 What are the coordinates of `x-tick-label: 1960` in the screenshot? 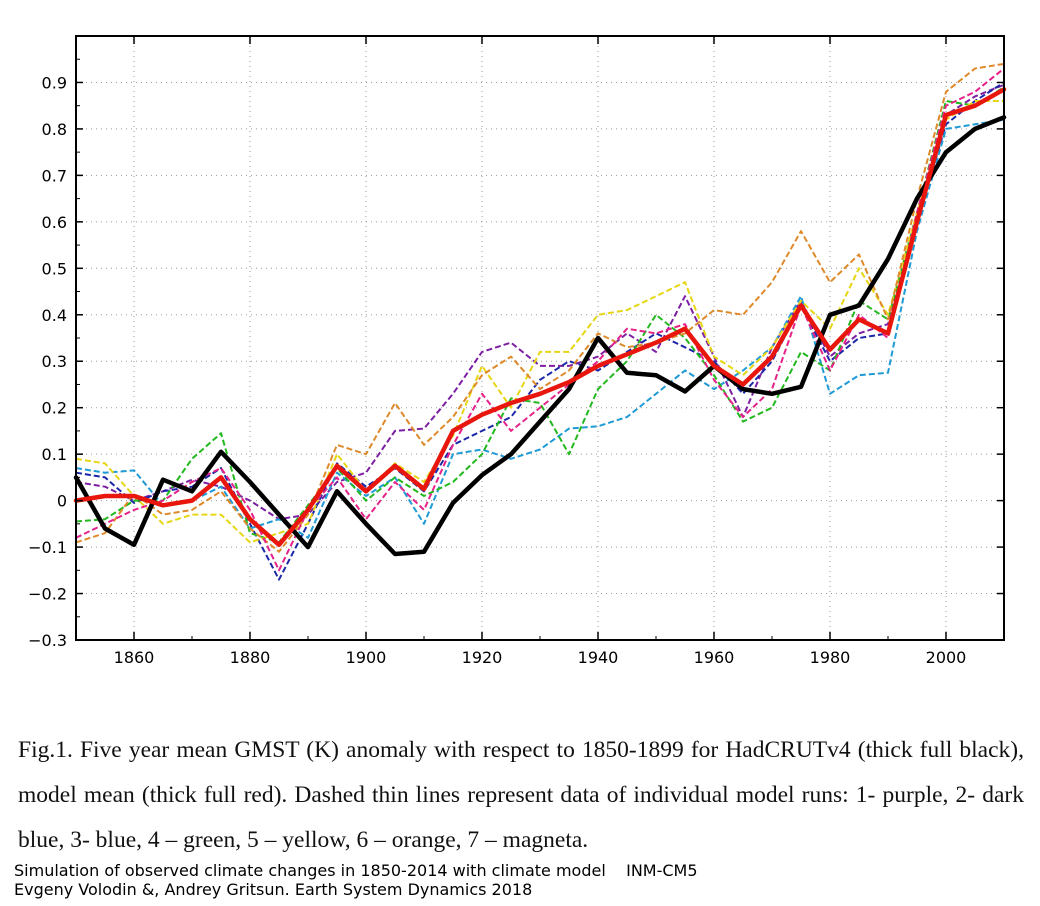 It's located at (714, 657).